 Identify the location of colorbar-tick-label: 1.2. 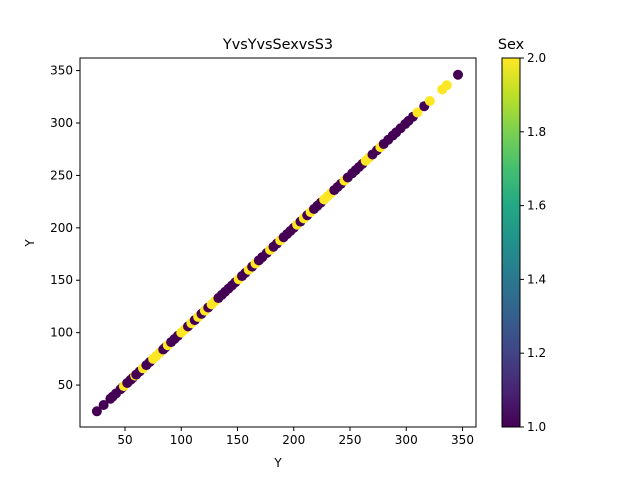
(536, 353).